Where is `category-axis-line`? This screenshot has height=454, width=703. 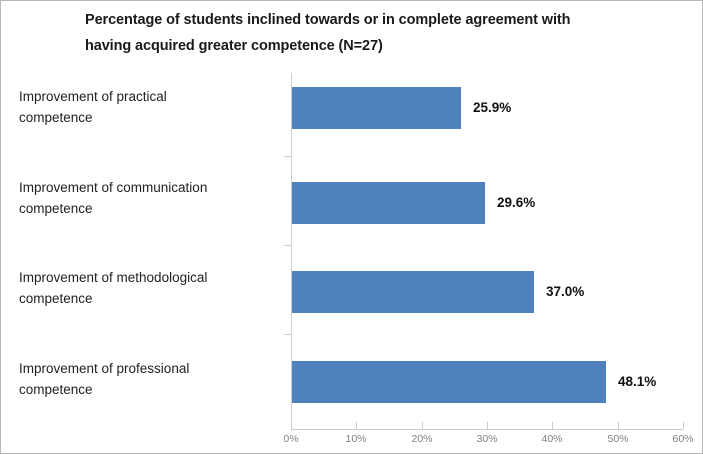 category-axis-line is located at coordinates (291, 251).